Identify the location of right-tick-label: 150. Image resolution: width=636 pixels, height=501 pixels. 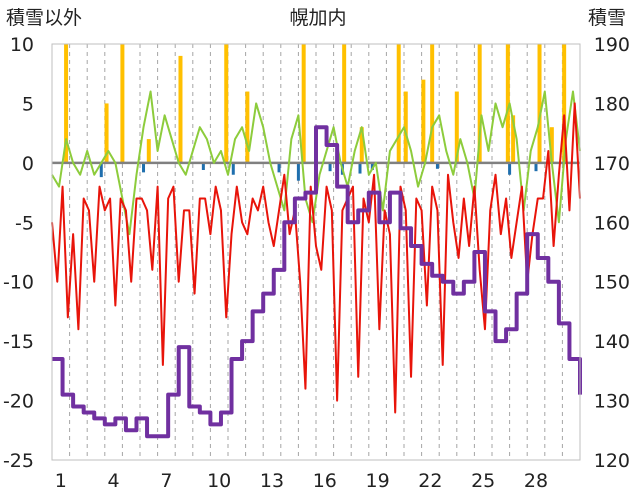
(612, 283).